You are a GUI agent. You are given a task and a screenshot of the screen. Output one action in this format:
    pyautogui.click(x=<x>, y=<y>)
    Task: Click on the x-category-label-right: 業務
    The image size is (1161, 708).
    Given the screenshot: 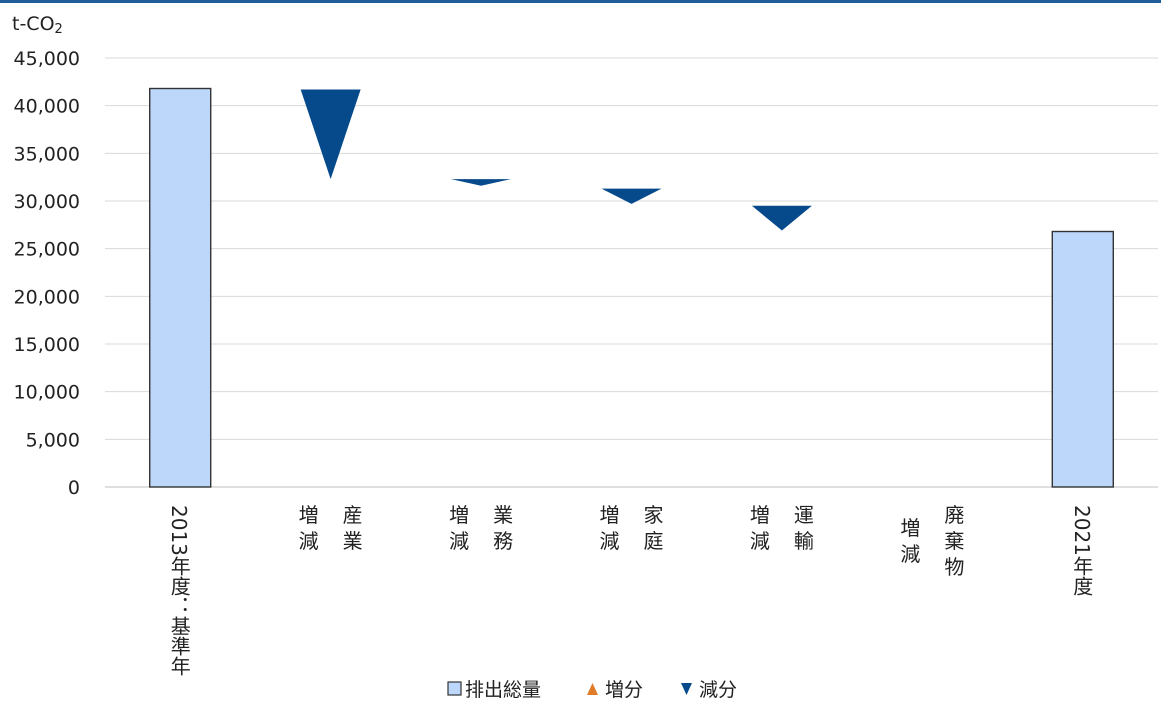 What is the action you would take?
    pyautogui.click(x=503, y=528)
    